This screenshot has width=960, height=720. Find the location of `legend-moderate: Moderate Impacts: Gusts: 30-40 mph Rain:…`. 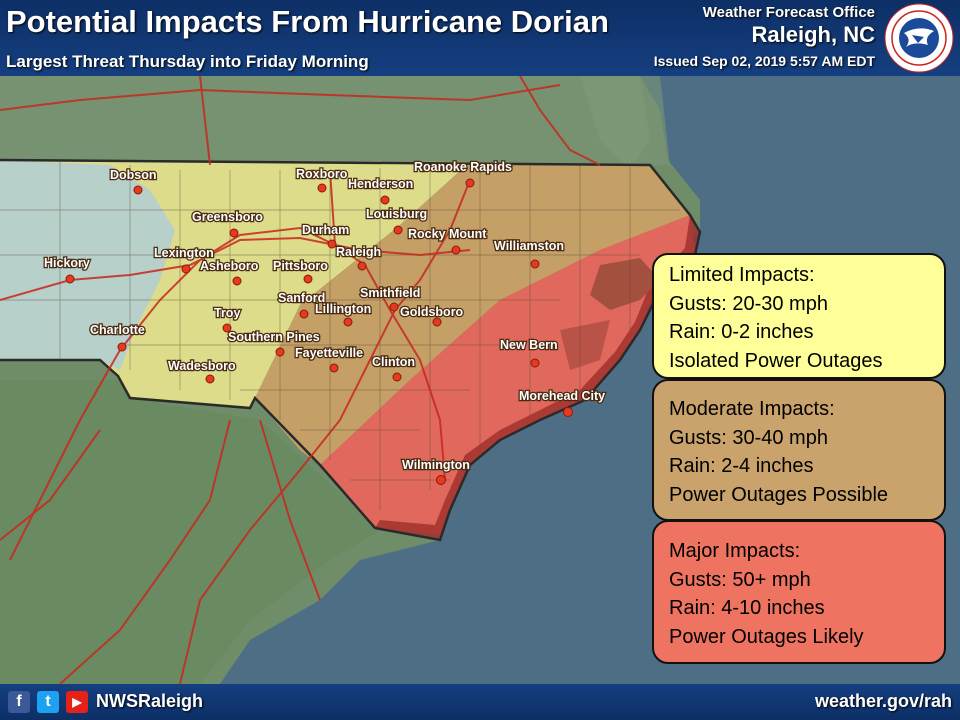

legend-moderate: Moderate Impacts: Gusts: 30-40 mph Rain:… is located at coordinates (799, 450).